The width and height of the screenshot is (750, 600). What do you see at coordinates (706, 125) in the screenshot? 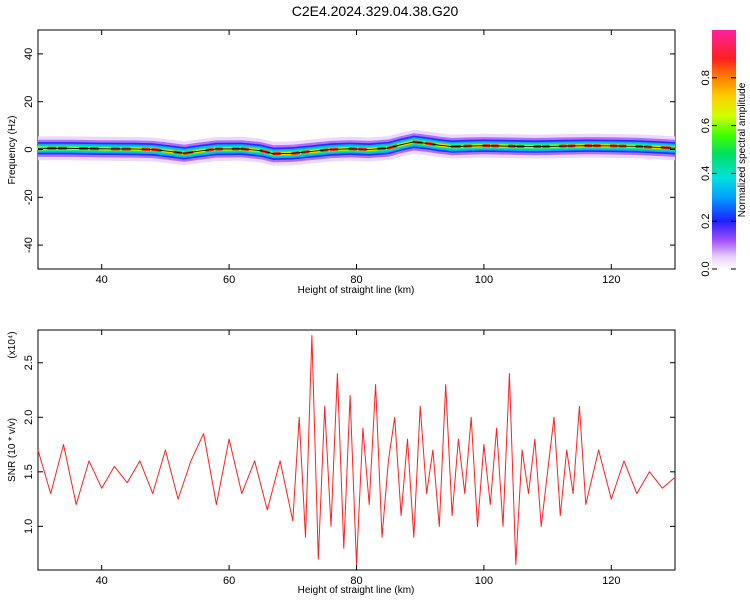
I see `colorbar-tick-label: 0.6` at bounding box center [706, 125].